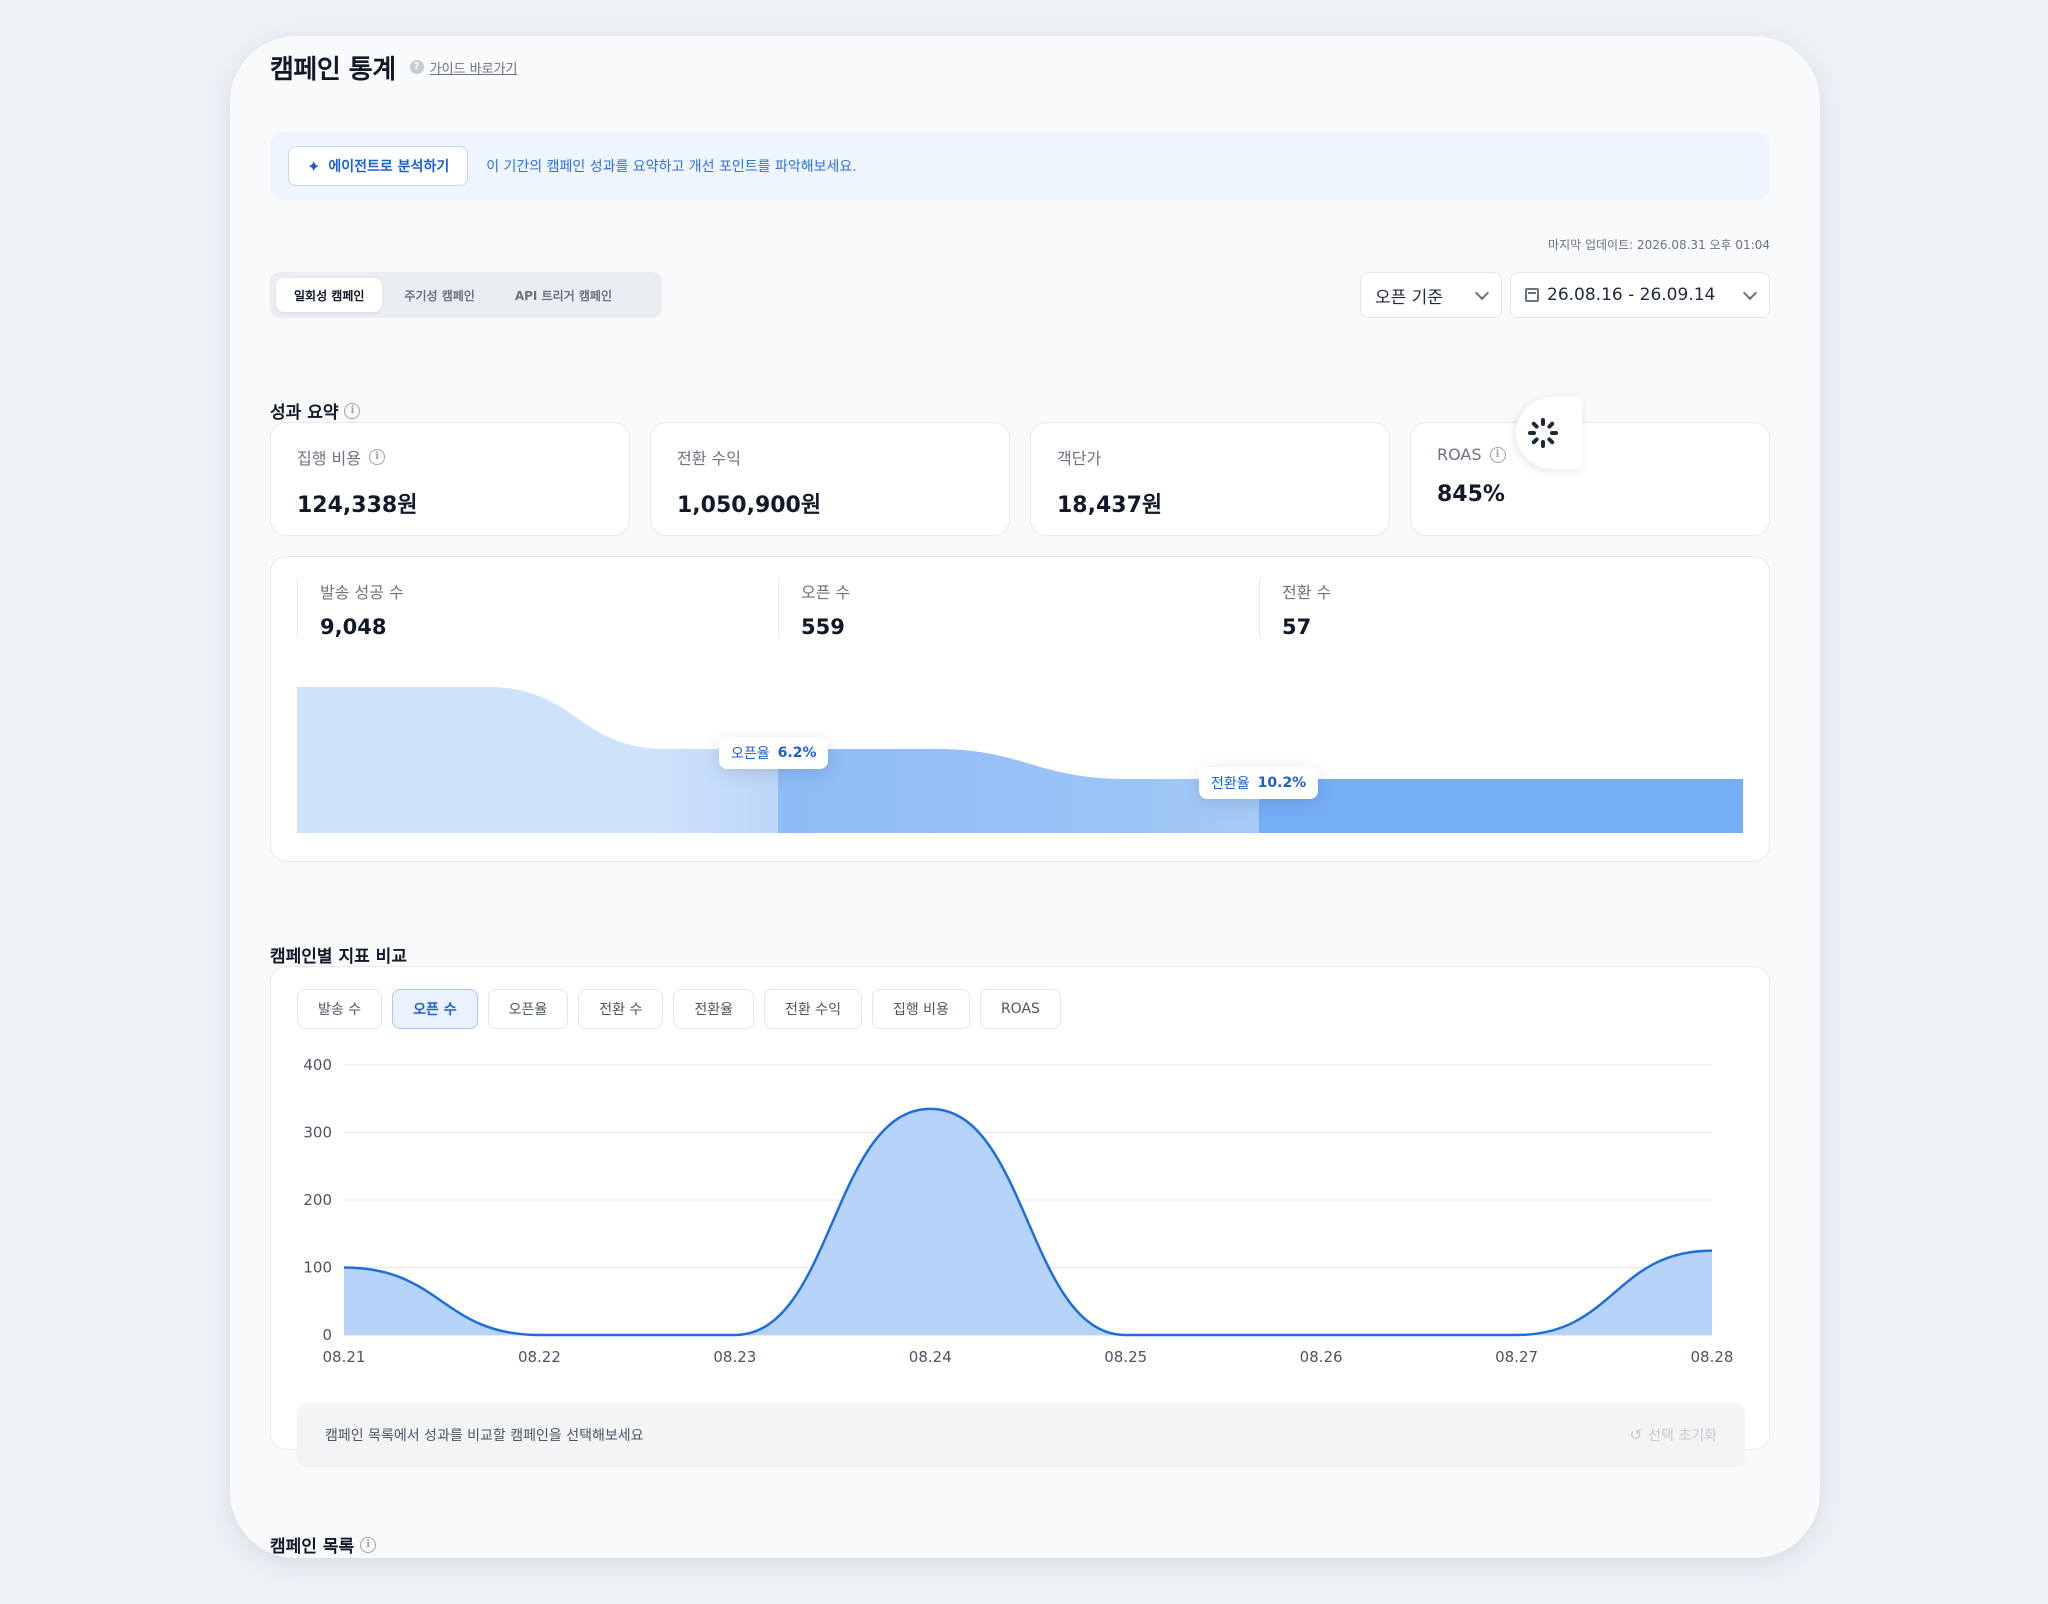 The image size is (2048, 1604). I want to click on open-rate-label: 오픈율, so click(750, 754).